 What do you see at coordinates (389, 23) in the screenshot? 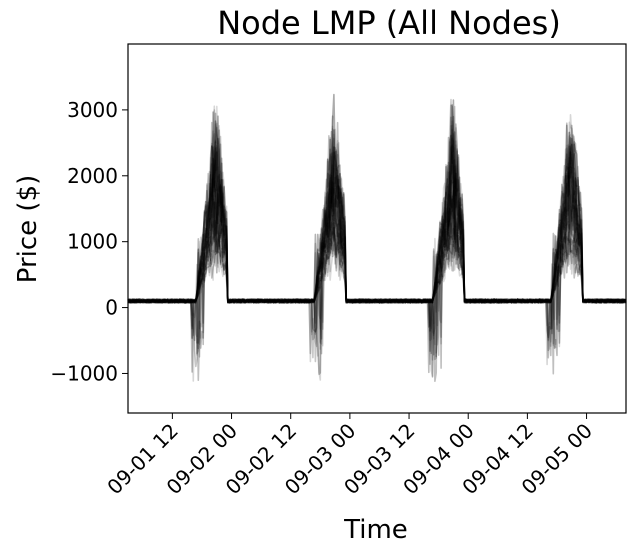
I see `chart-title: Node LMP (All Nodes)` at bounding box center [389, 23].